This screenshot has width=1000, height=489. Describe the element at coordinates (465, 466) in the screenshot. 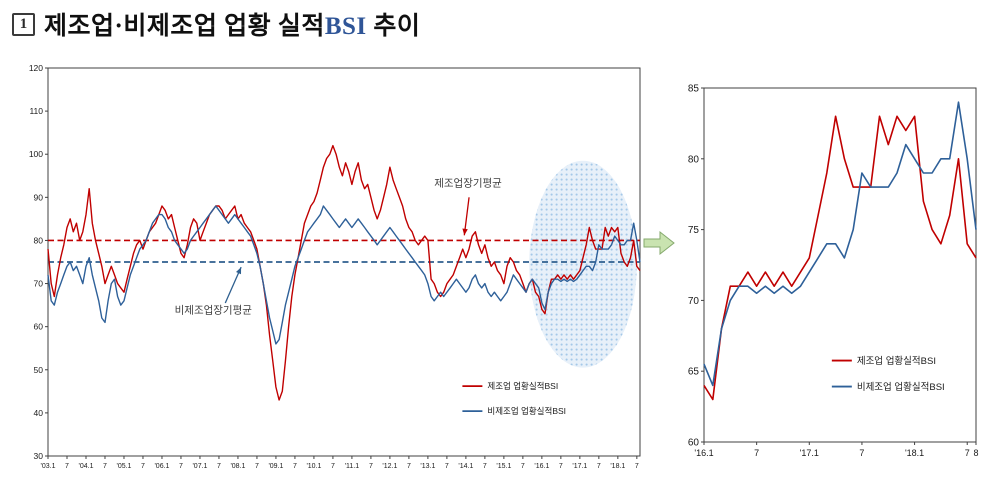

I see `x-tick-label: '14.1` at that location.